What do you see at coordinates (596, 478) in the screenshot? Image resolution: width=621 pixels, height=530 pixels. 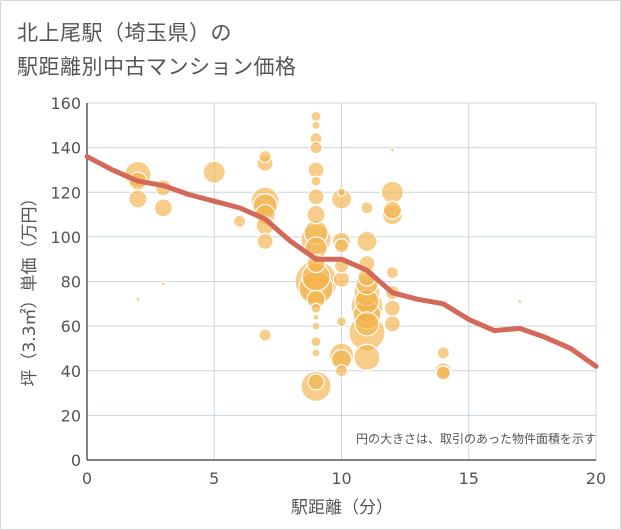 I see `x-tick-label: 20` at bounding box center [596, 478].